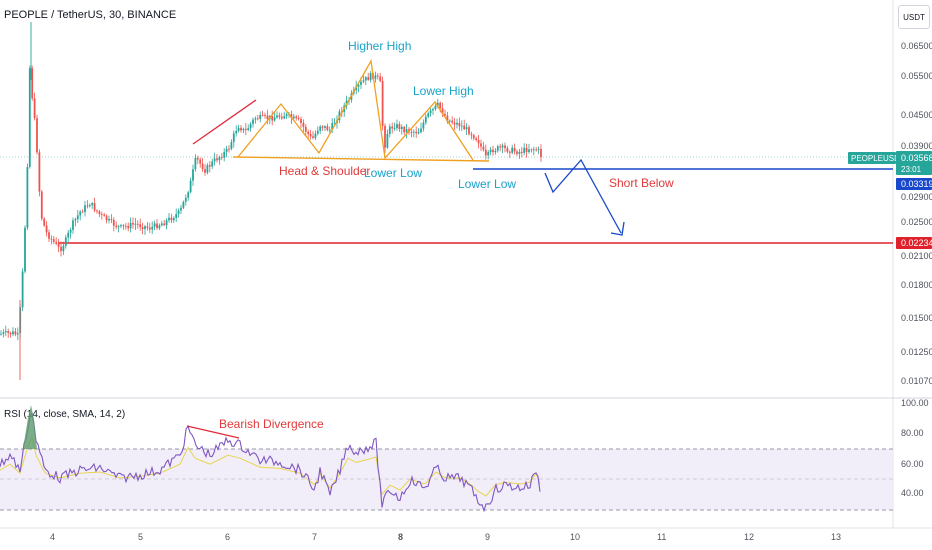 The height and width of the screenshot is (550, 932). I want to click on symbol-tag-bg, so click(872, 158).